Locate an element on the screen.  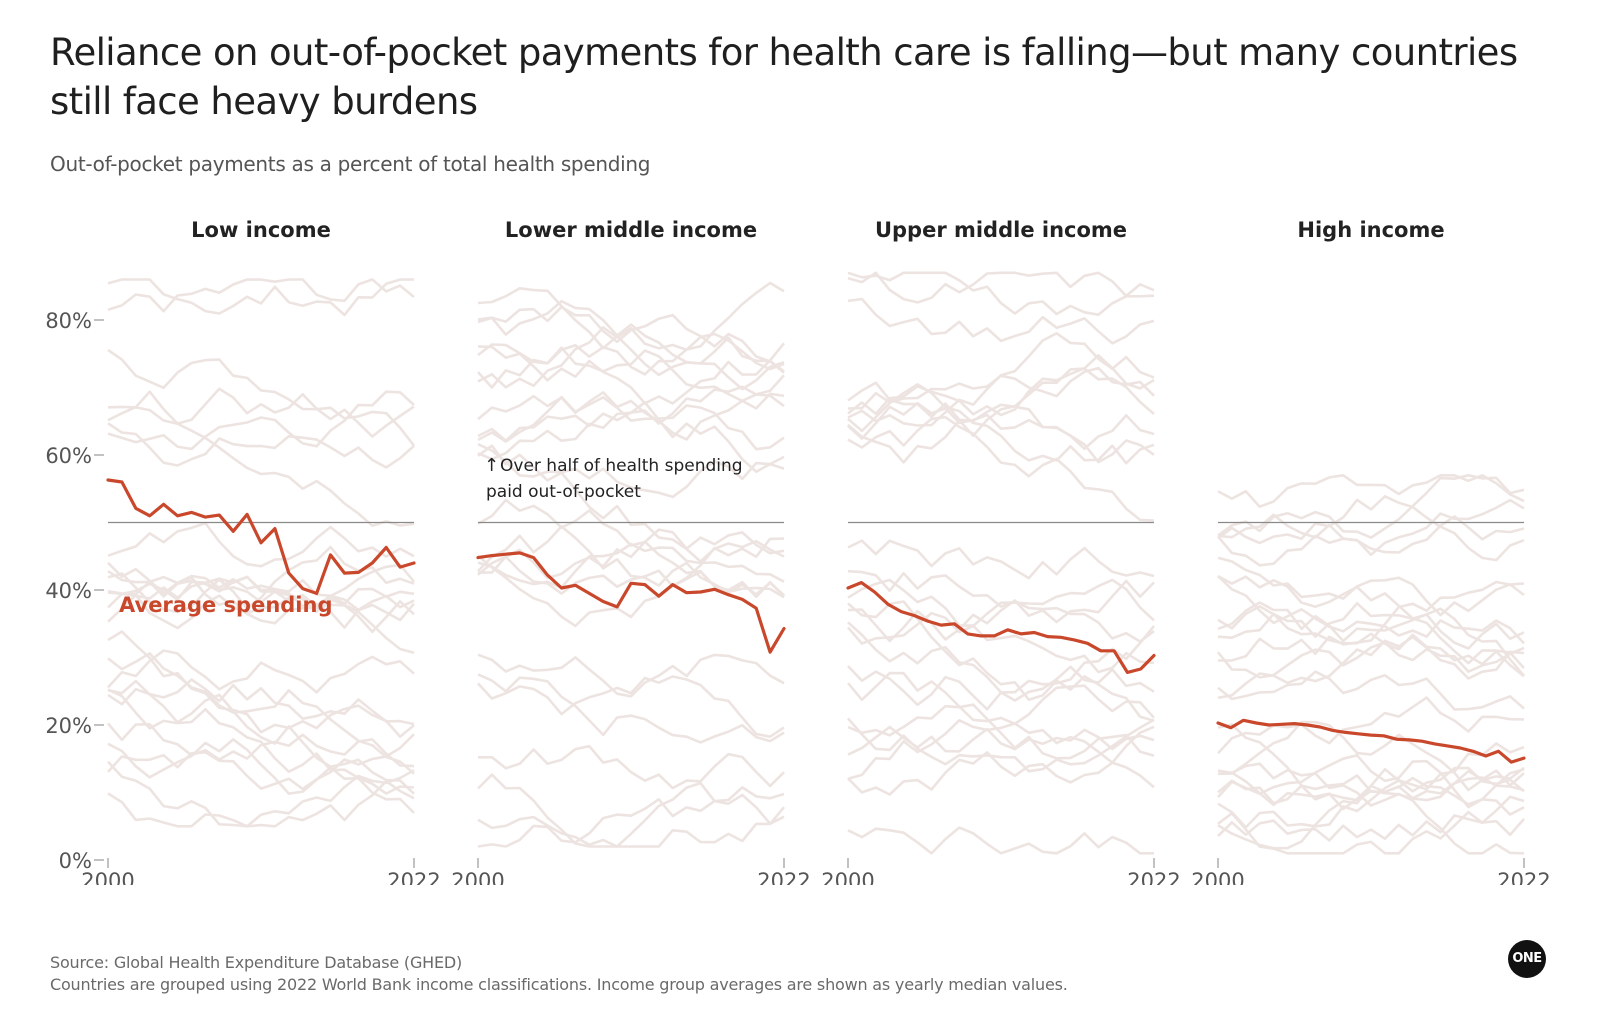
panel-upper-middle-income: Upper middle income 2000 2022 is located at coordinates (1000, 551).